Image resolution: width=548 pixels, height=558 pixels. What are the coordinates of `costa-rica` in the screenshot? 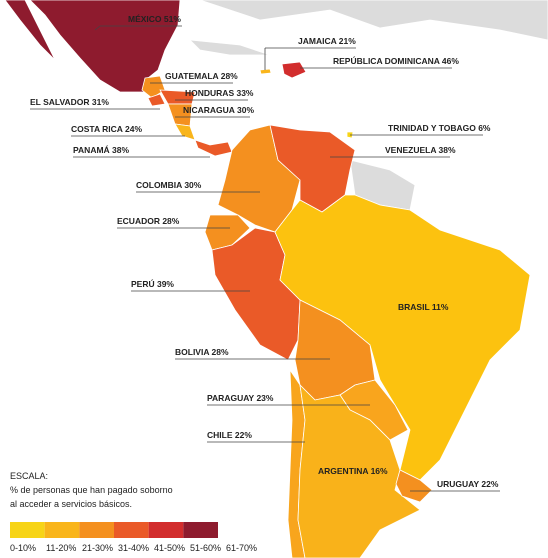 It's located at (185, 132).